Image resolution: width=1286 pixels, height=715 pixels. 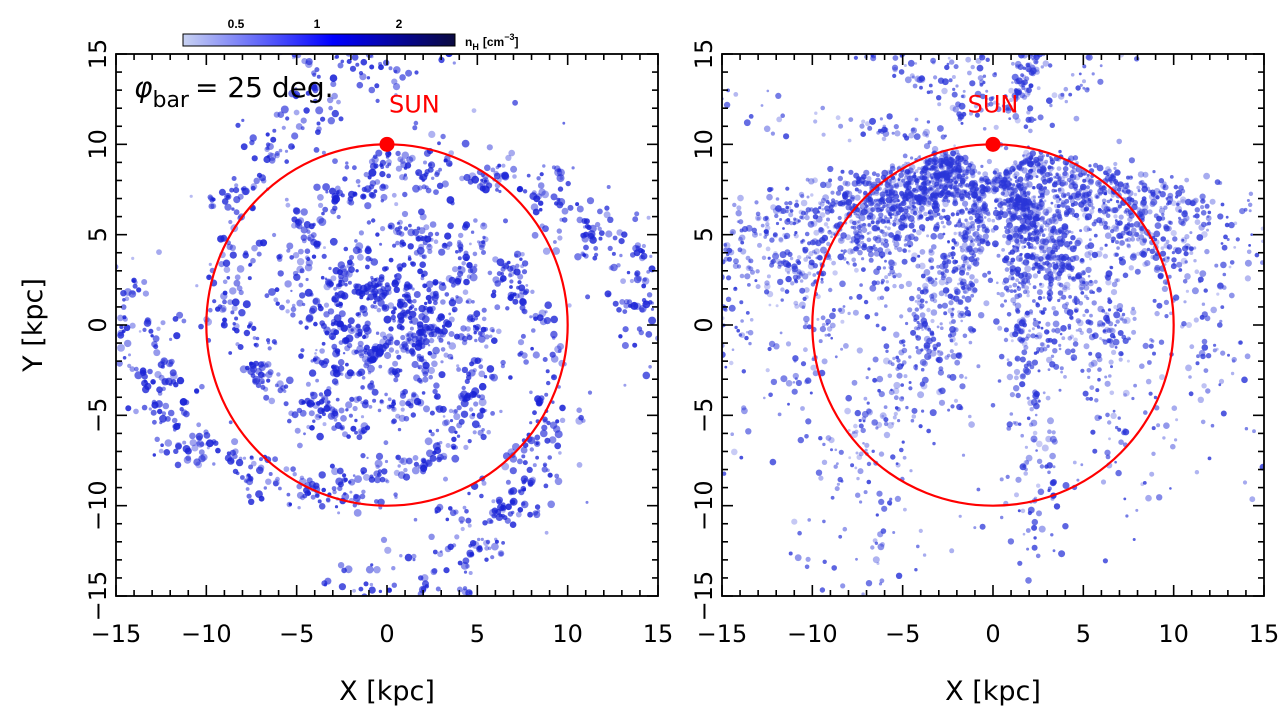 What do you see at coordinates (143, 87) in the screenshot?
I see `phi-symbol: φ` at bounding box center [143, 87].